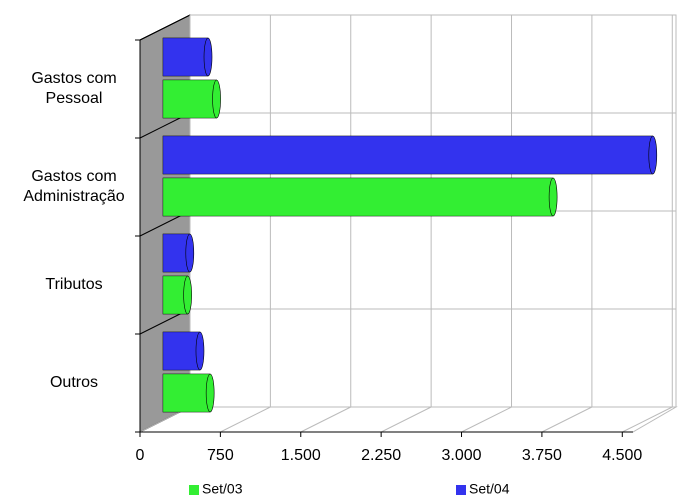 The height and width of the screenshot is (499, 680). I want to click on category-label: Tributos, so click(74, 284).